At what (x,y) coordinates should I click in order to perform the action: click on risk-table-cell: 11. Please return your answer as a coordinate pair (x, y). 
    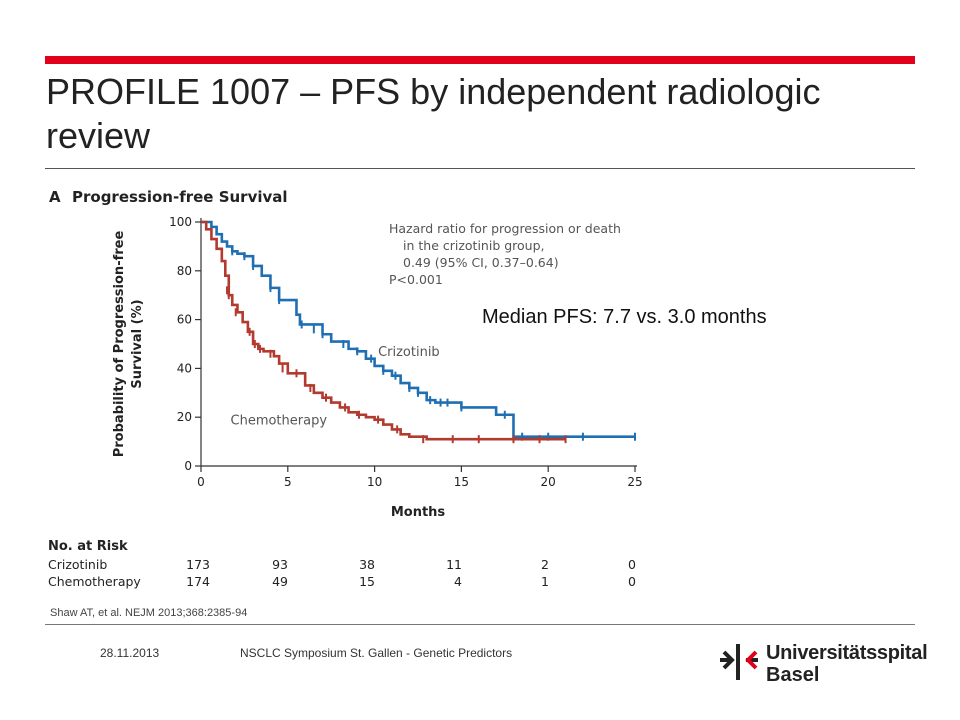
    Looking at the image, I should click on (454, 564).